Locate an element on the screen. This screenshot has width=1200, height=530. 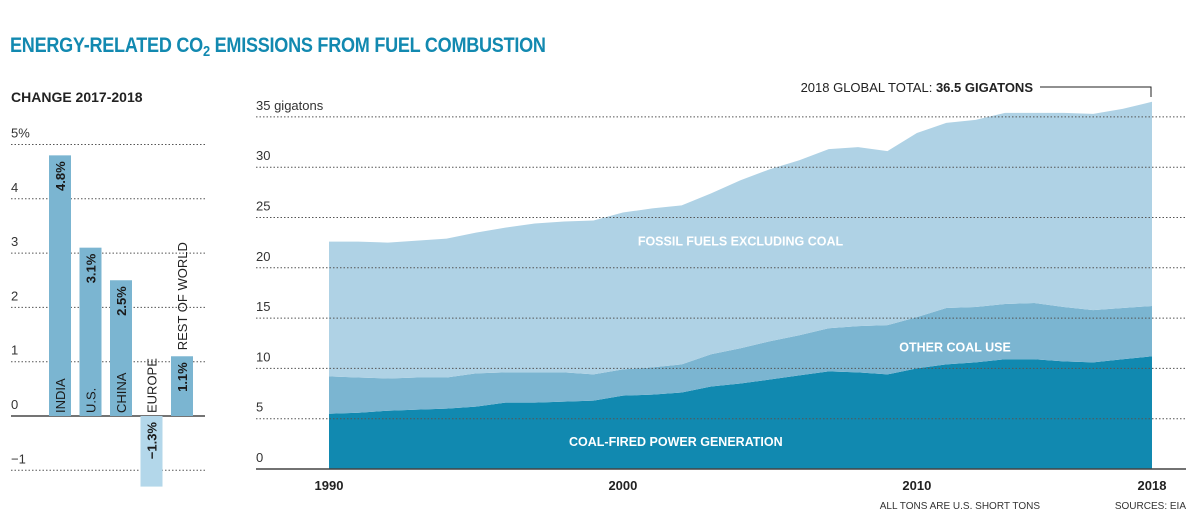
area-other-coal-use is located at coordinates (740, 358).